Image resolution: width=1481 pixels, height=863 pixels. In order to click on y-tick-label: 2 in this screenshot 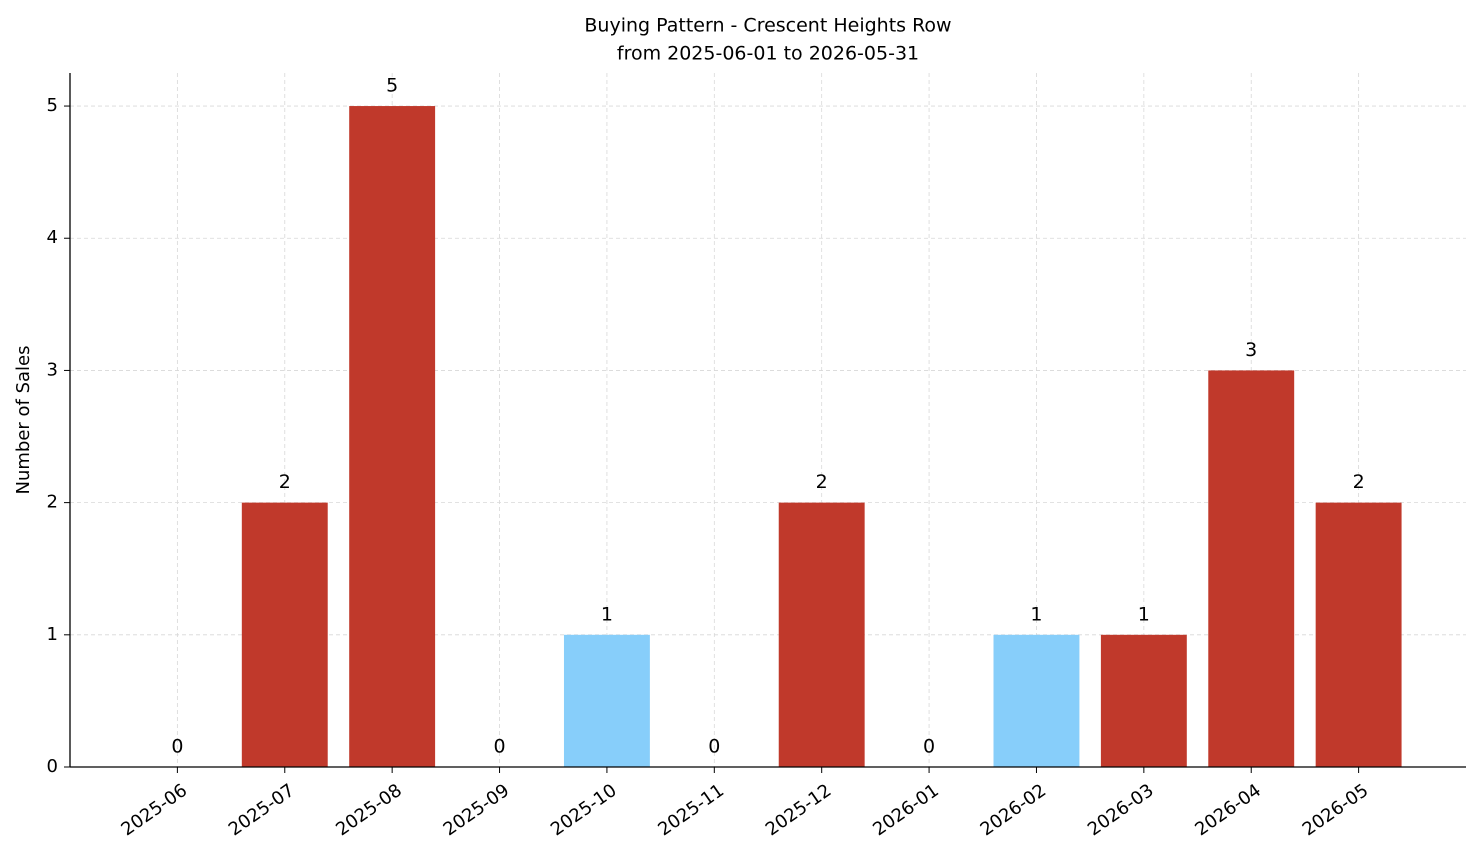, I will do `click(52, 502)`.